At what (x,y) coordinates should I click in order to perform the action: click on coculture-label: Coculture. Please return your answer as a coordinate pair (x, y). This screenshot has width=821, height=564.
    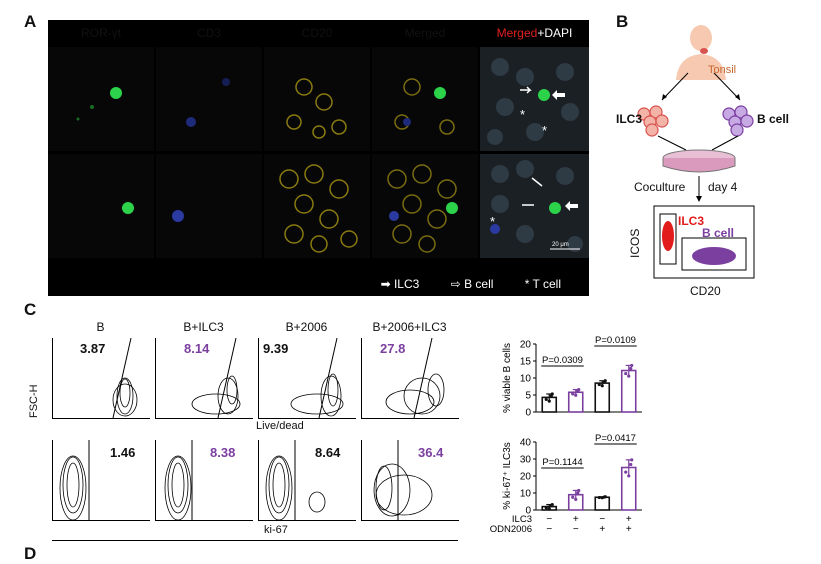
    Looking at the image, I should click on (660, 187).